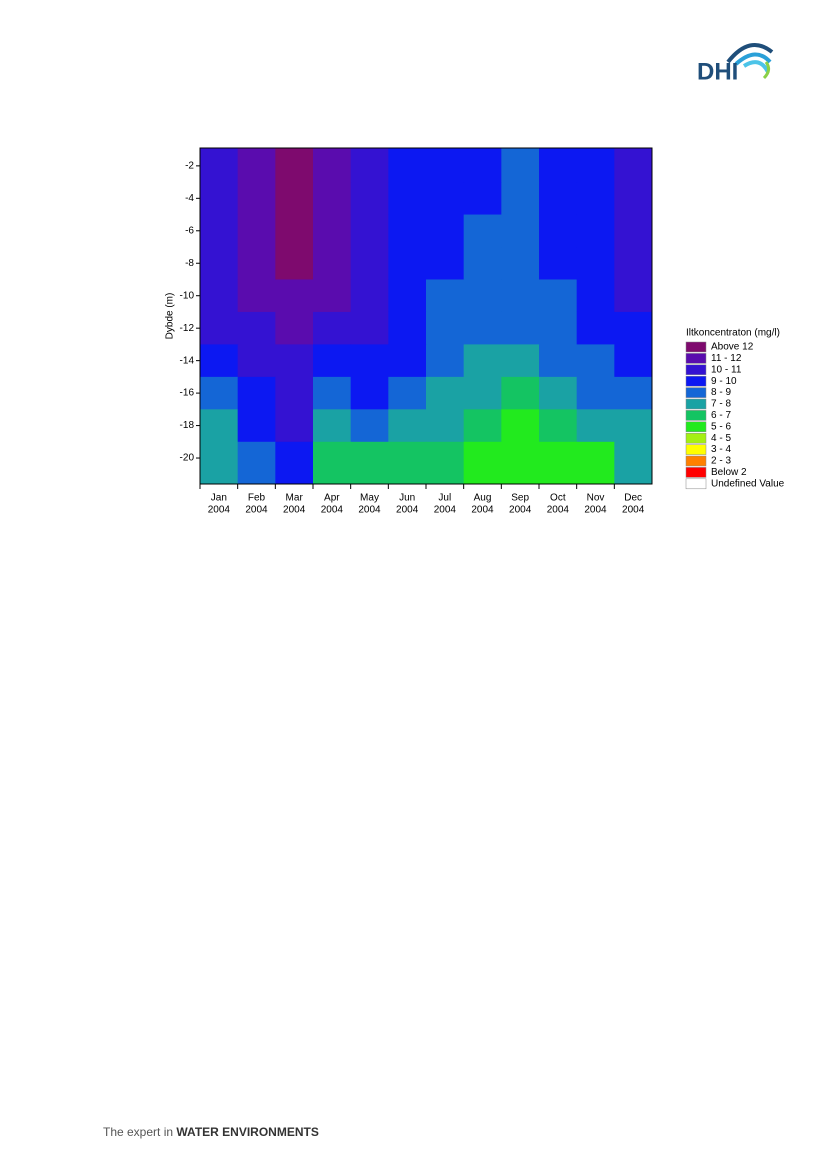 The width and height of the screenshot is (827, 1169). What do you see at coordinates (726, 358) in the screenshot?
I see `legend-label: 11 - 12` at bounding box center [726, 358].